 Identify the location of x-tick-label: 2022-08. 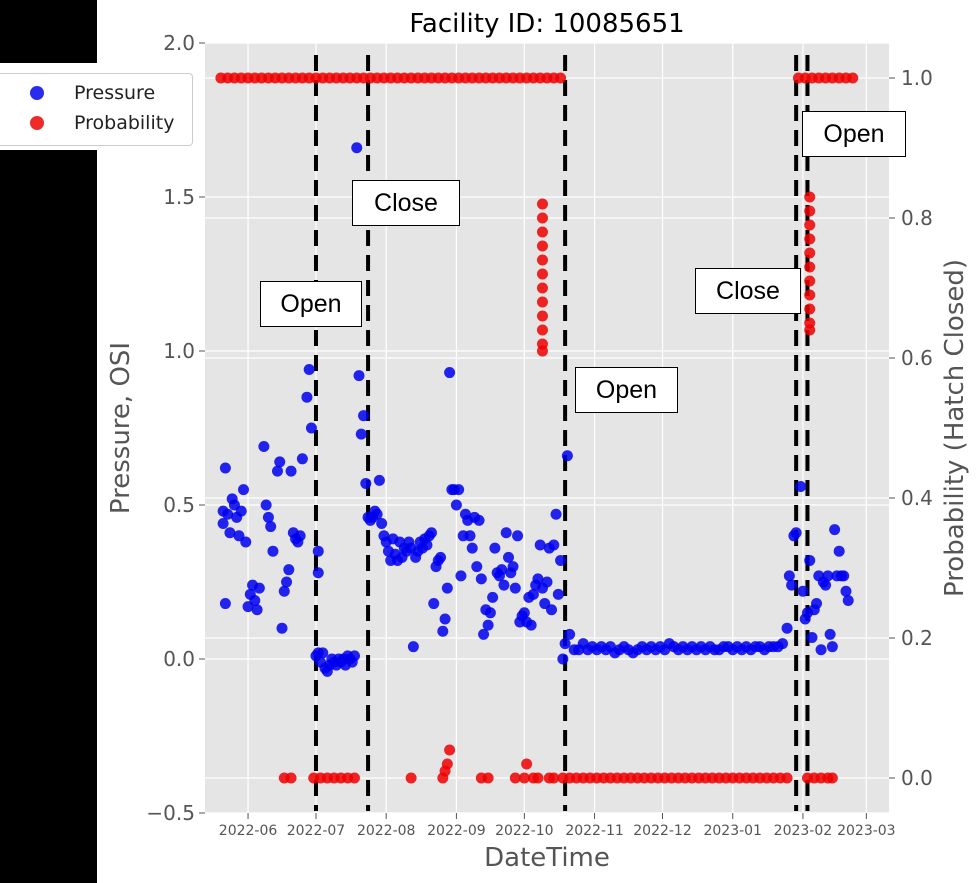
(386, 831).